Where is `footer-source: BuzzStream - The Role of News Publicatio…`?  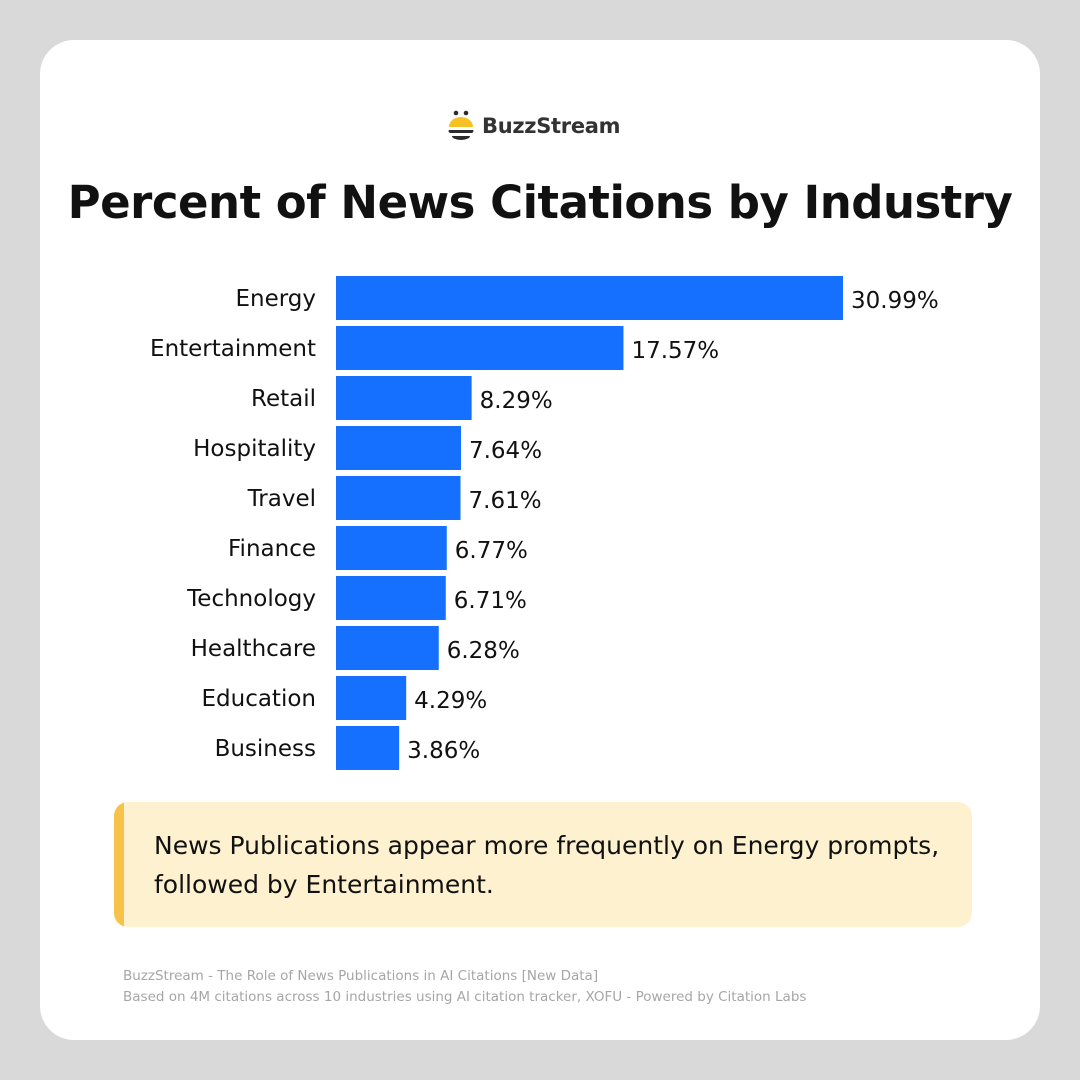
footer-source: BuzzStream - The Role of News Publicatio… is located at coordinates (361, 976).